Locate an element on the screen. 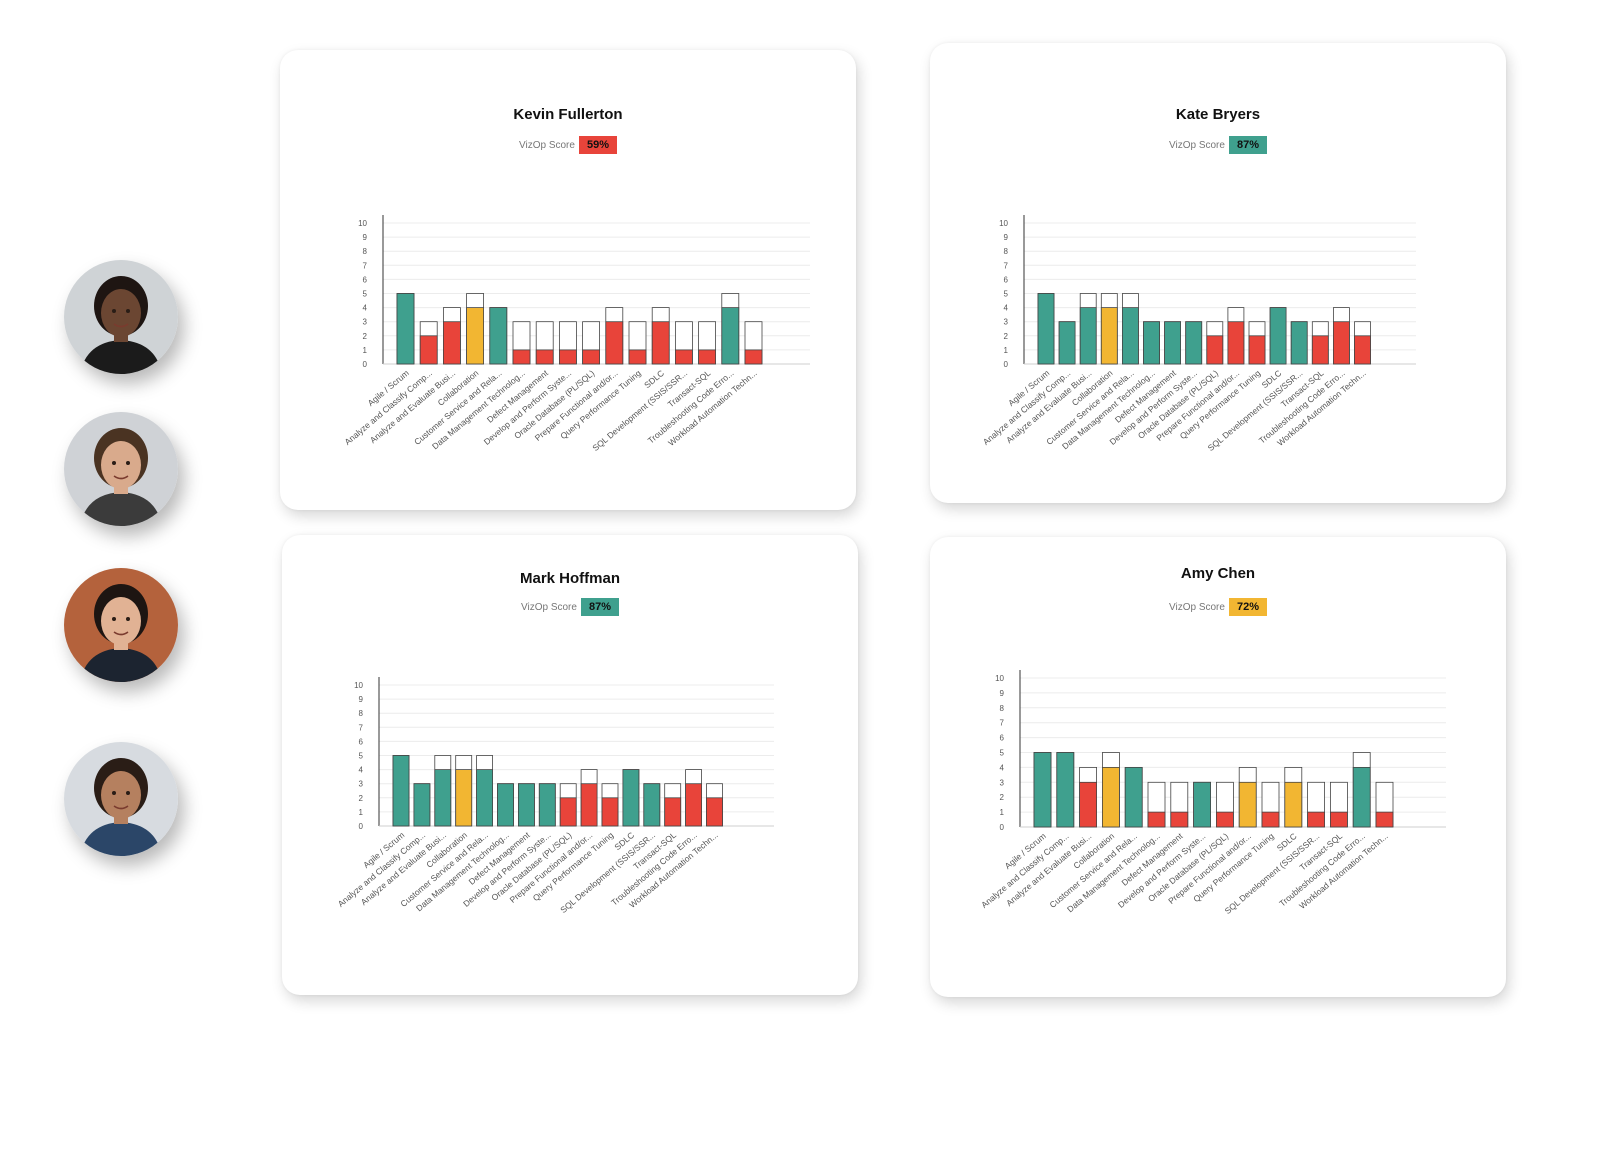 This screenshot has width=1620, height=1160. score-badge: 72% is located at coordinates (1247, 607).